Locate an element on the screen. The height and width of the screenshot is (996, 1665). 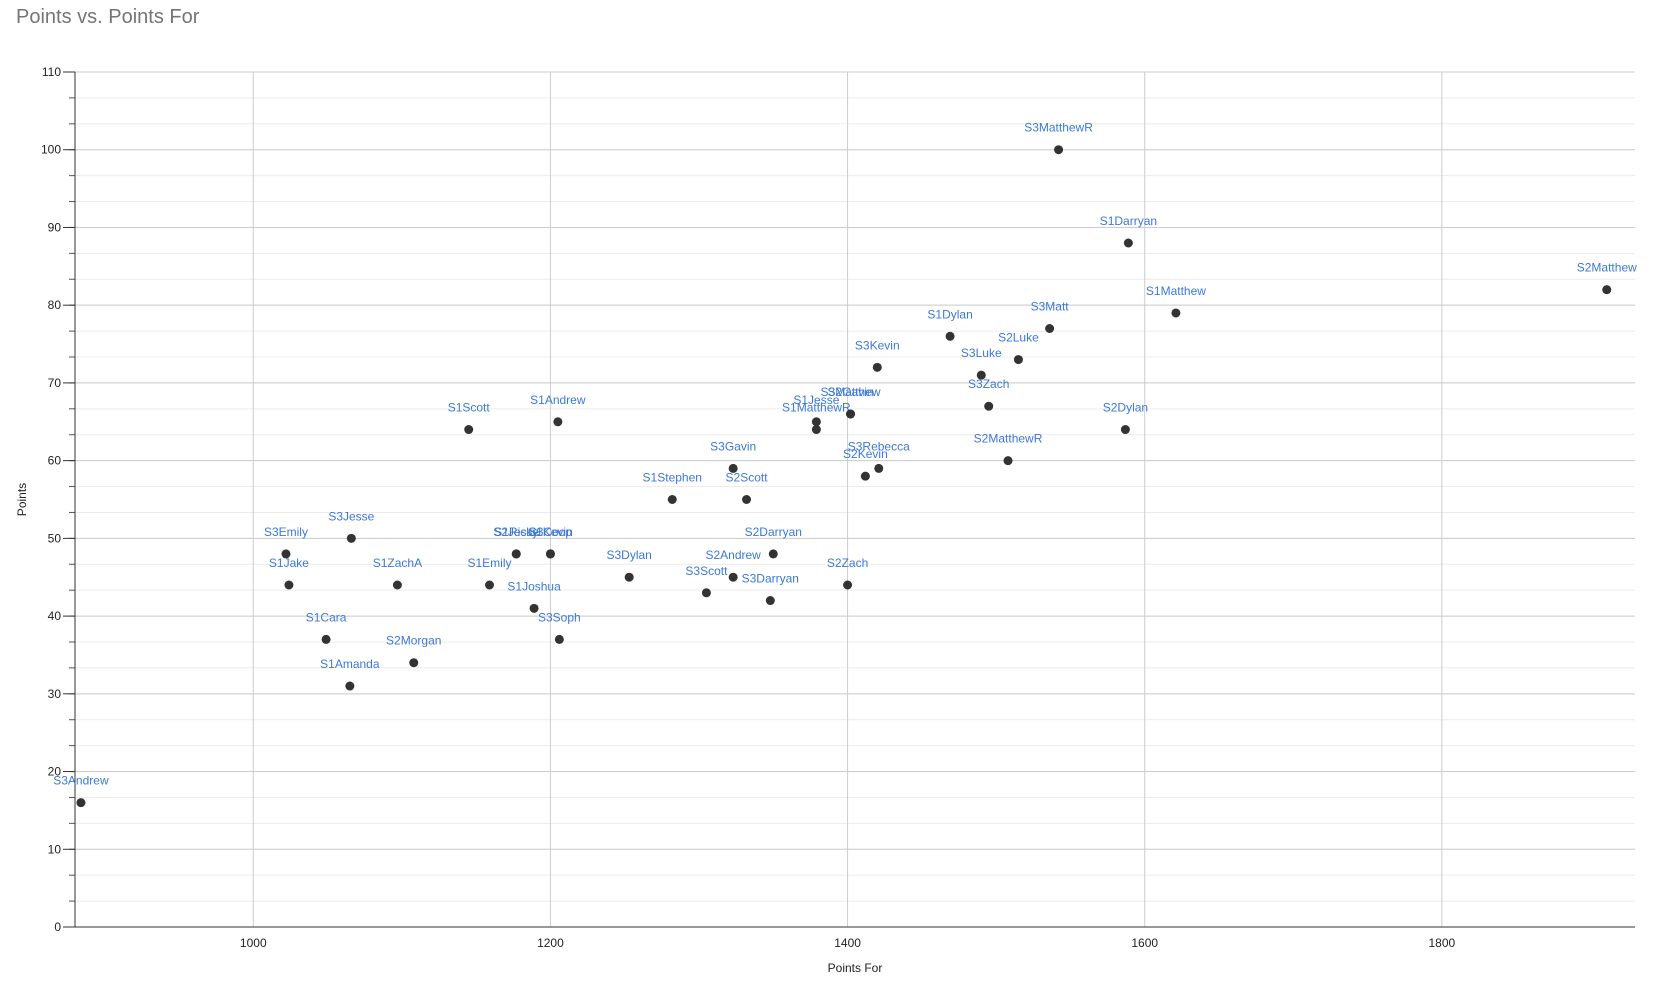
point-label: S2Darryan is located at coordinates (773, 532).